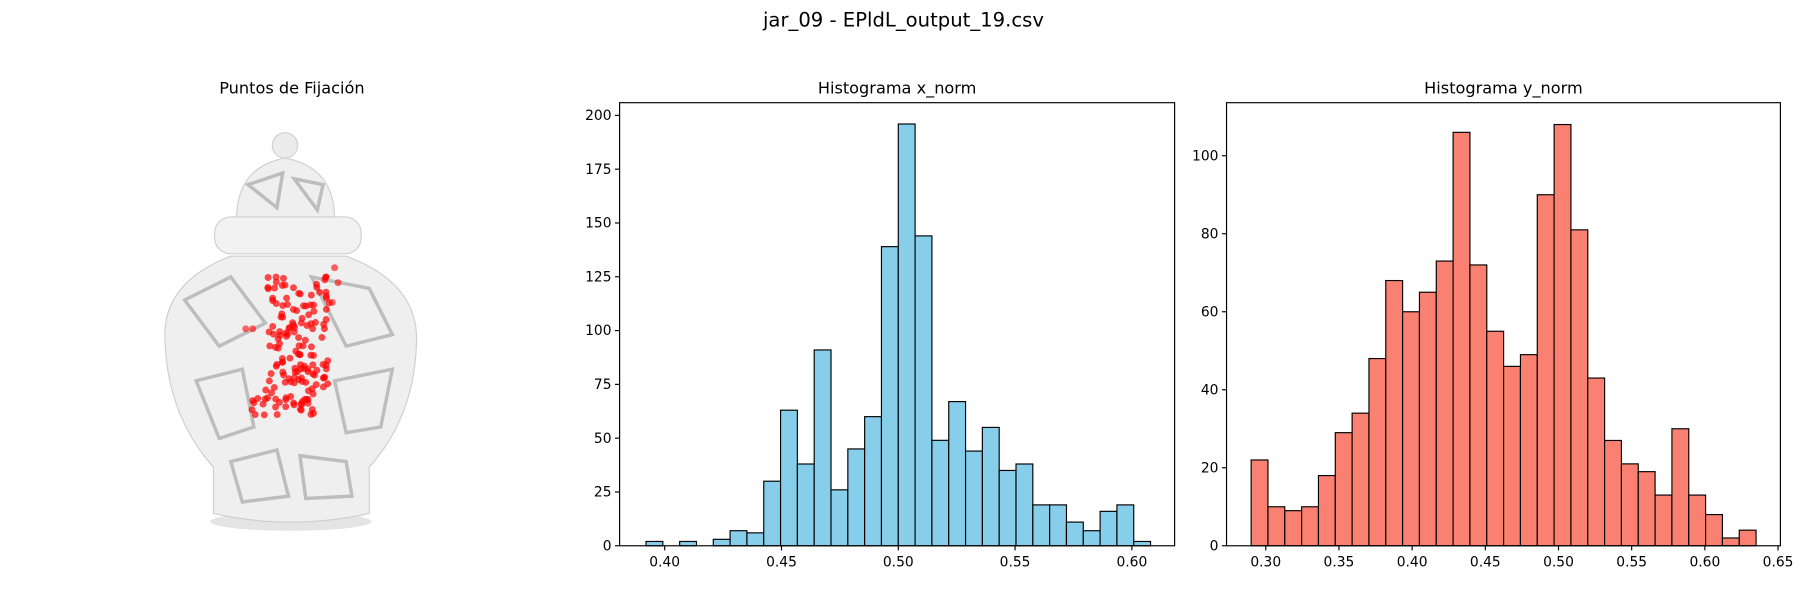 The width and height of the screenshot is (1800, 600). Describe the element at coordinates (1131, 563) in the screenshot. I see `x-tick-label: 0.60` at that location.